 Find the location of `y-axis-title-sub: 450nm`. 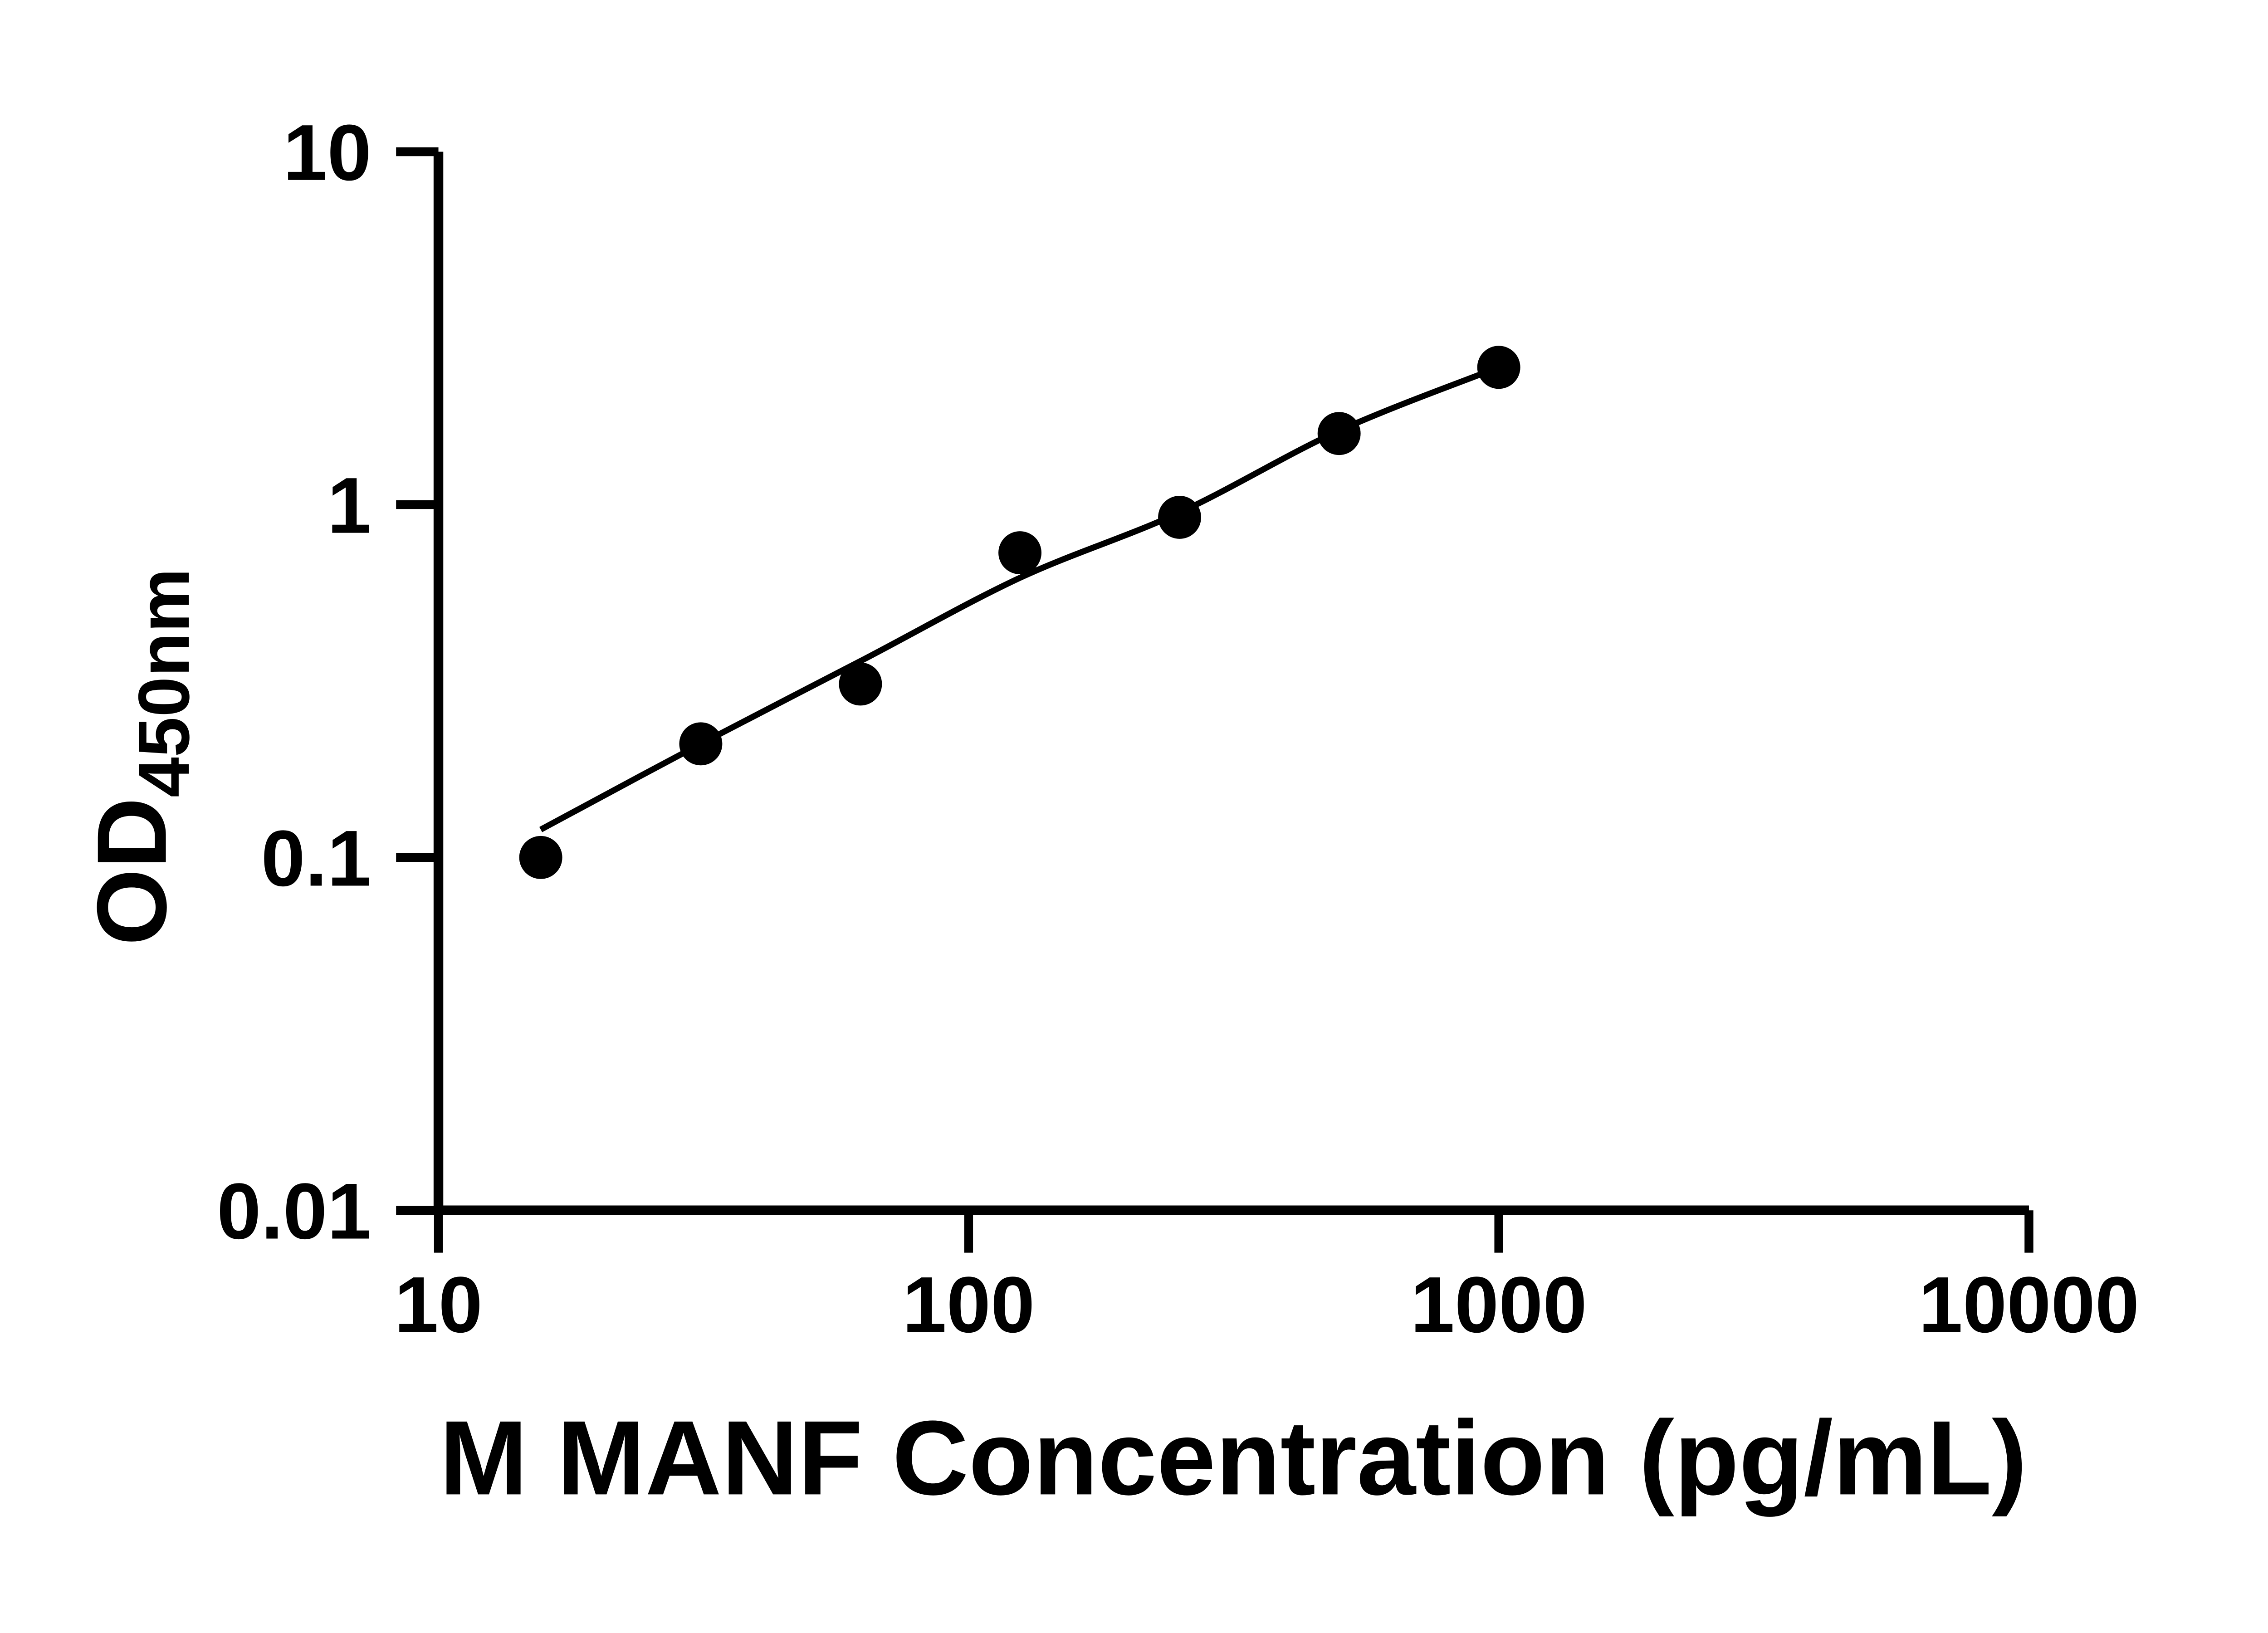

y-axis-title-sub: 450nm is located at coordinates (164, 682).